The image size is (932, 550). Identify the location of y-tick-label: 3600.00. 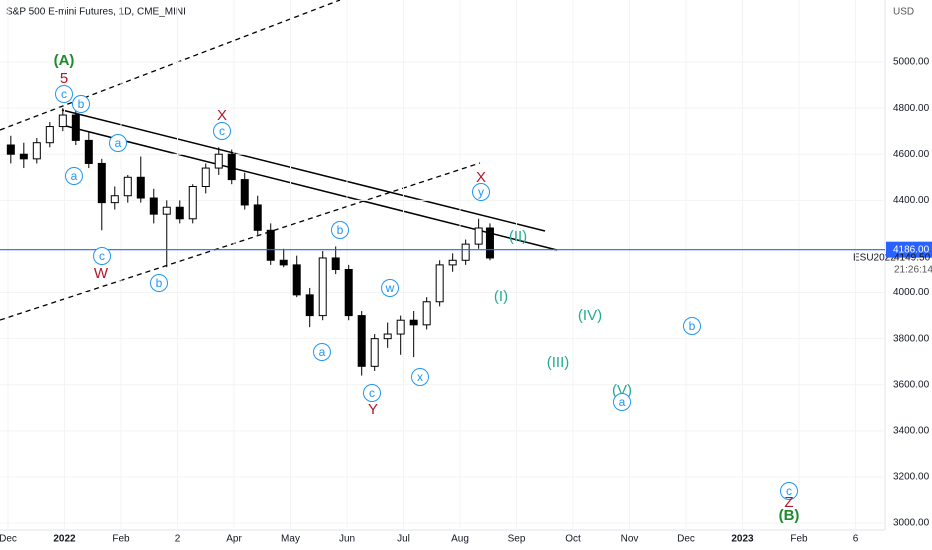
(911, 384).